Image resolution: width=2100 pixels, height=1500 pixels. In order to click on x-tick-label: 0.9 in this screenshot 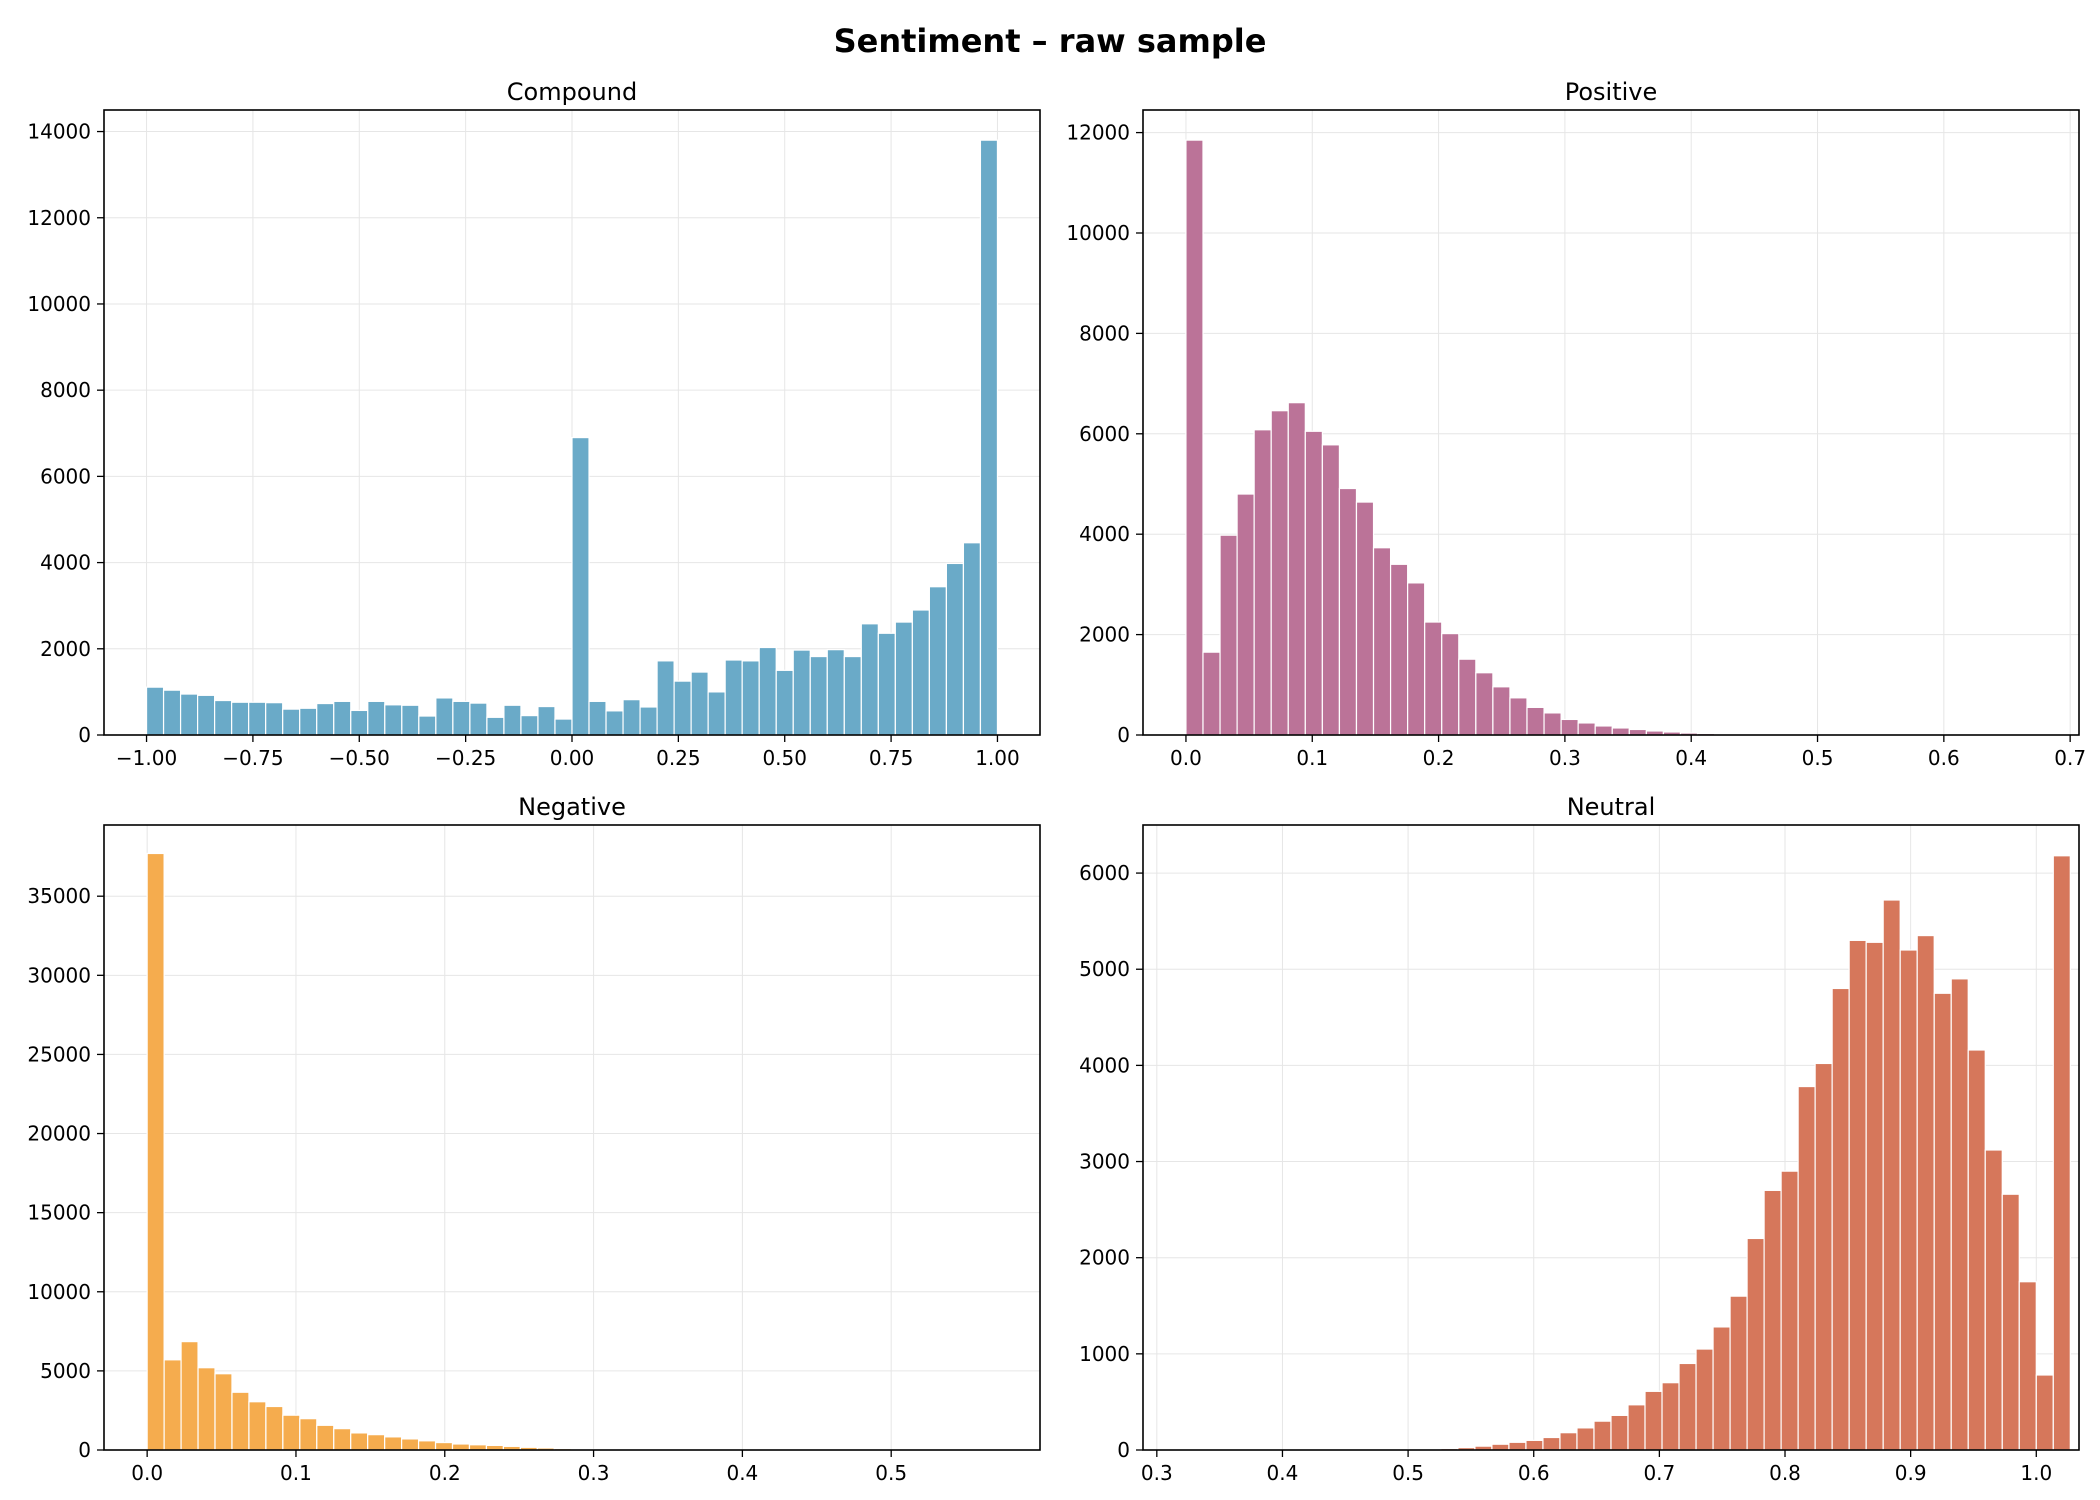, I will do `click(1911, 1473)`.